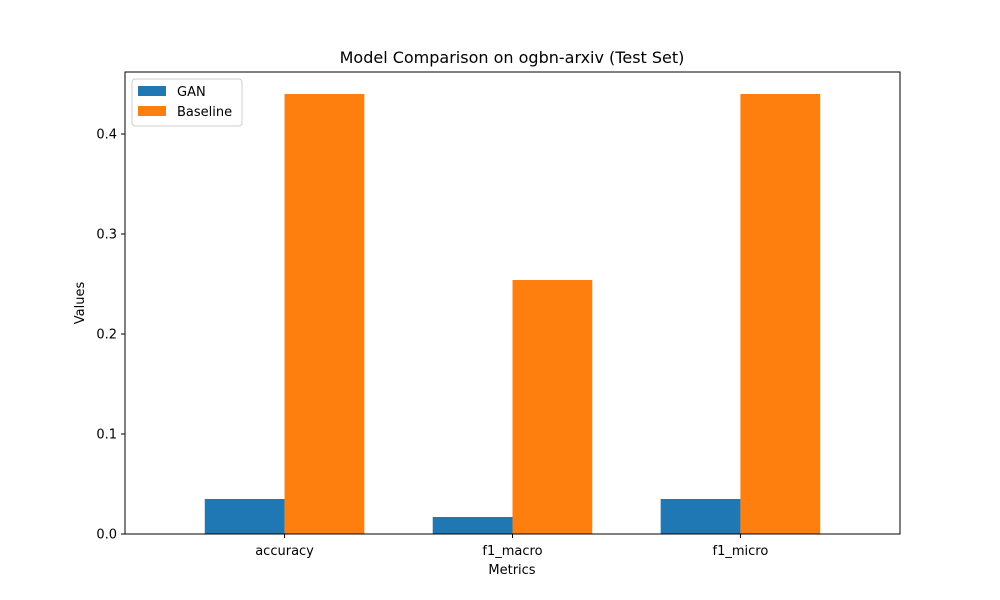 This screenshot has height=600, width=1000. What do you see at coordinates (552, 407) in the screenshot?
I see `bar-baseline-f1_macro` at bounding box center [552, 407].